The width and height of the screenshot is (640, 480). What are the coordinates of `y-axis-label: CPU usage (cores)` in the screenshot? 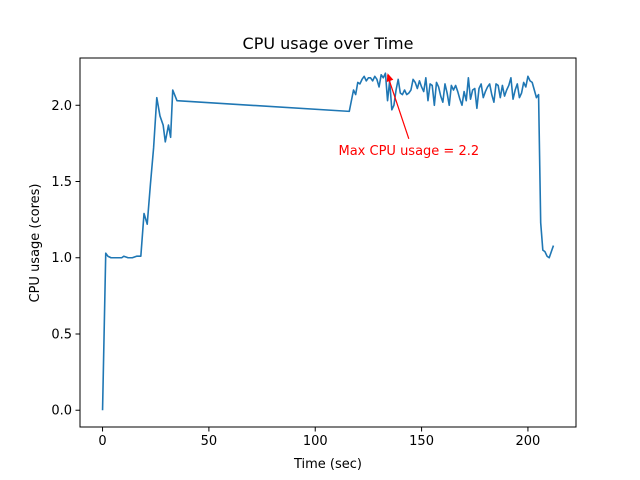 It's located at (35, 243).